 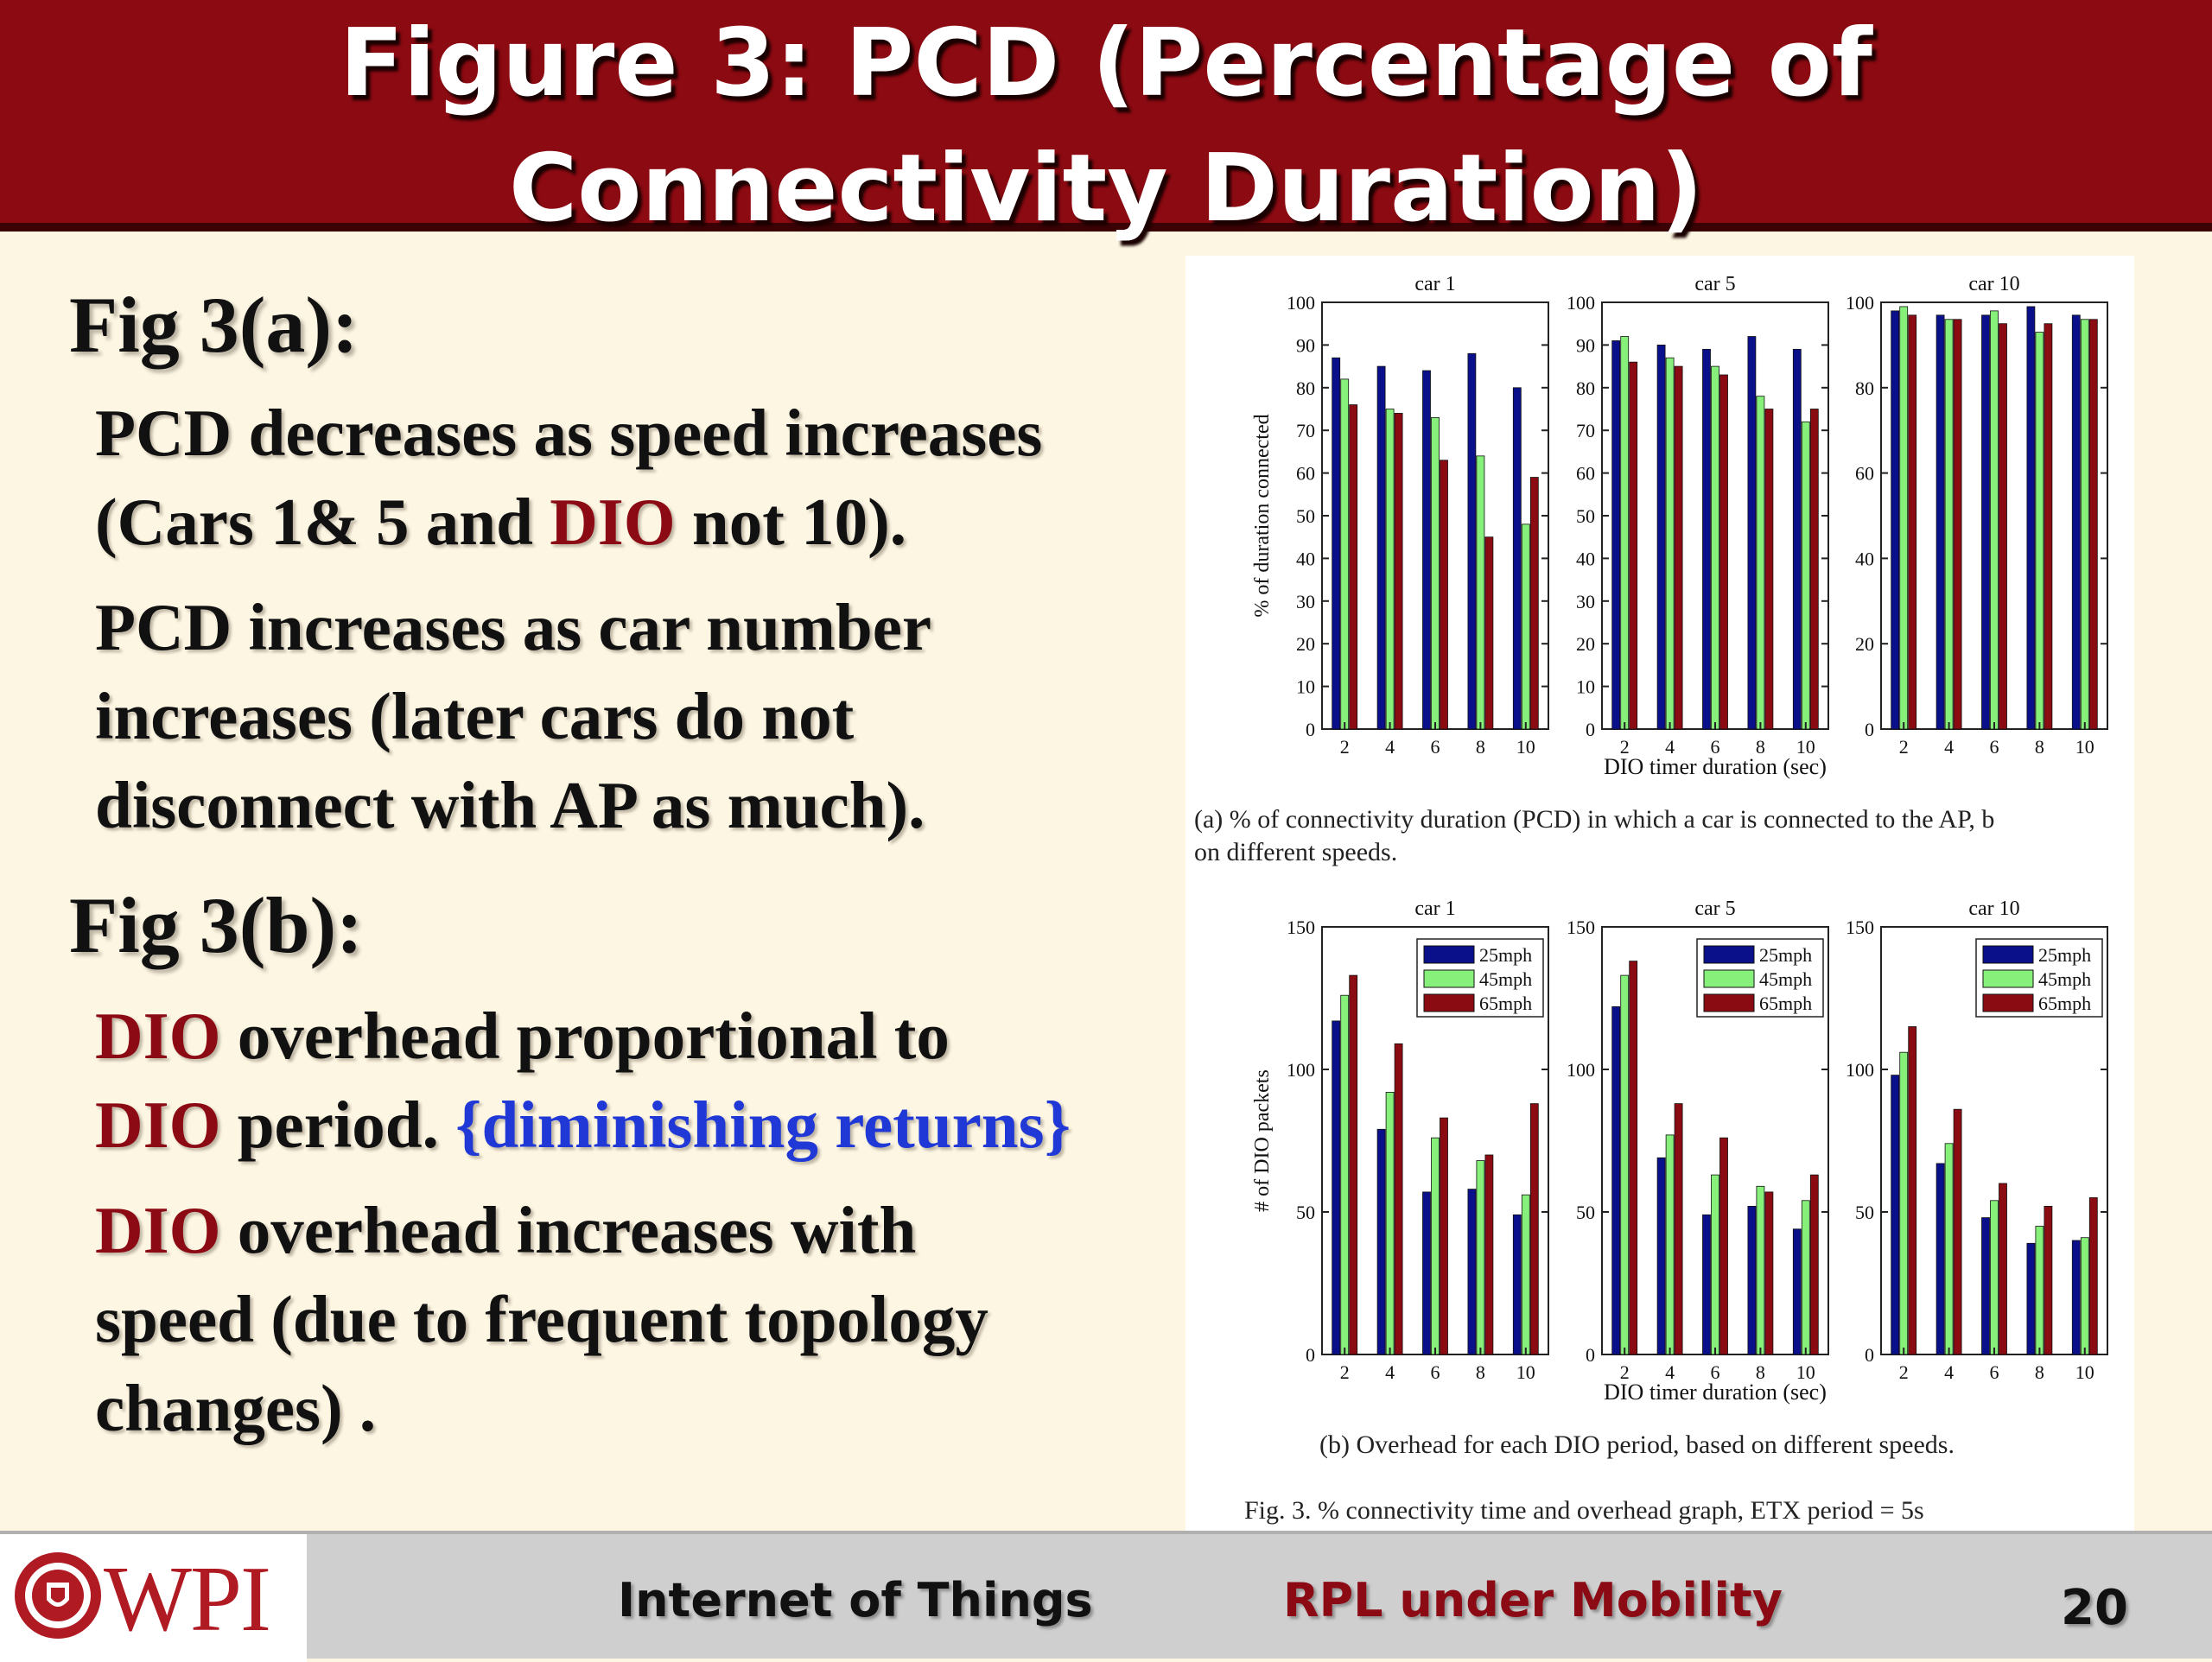 I want to click on x-tick-label: 2, so click(x=1904, y=1372).